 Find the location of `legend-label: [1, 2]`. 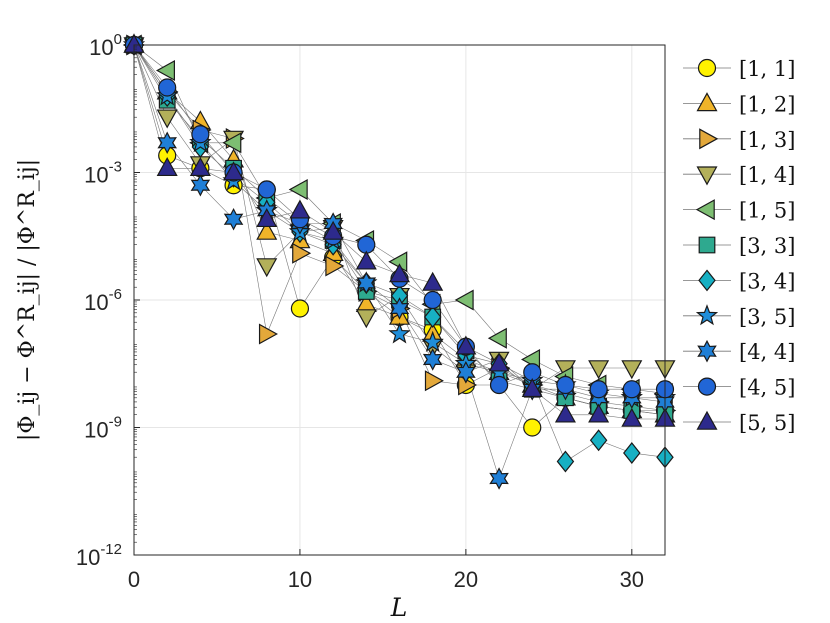

legend-label: [1, 2] is located at coordinates (767, 104).